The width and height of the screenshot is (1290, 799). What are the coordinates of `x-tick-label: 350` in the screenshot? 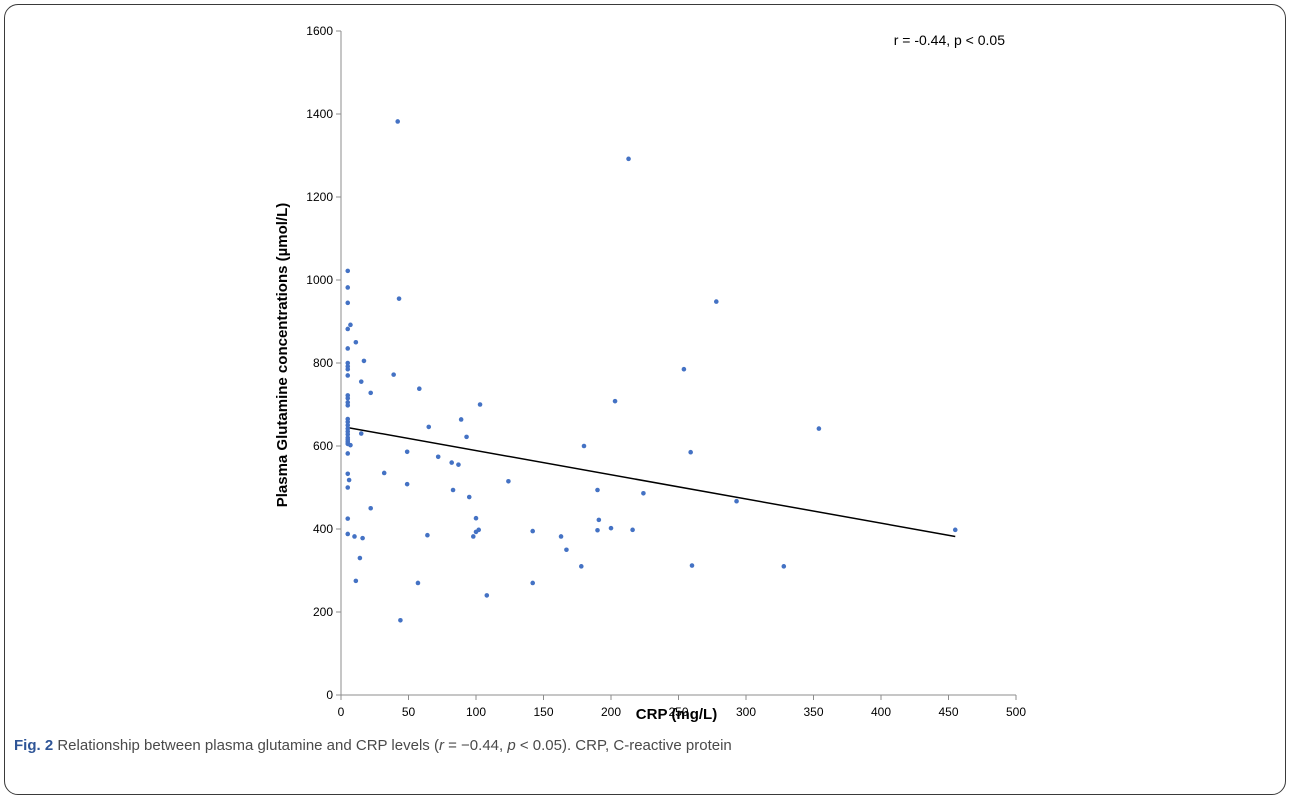 It's located at (813, 712).